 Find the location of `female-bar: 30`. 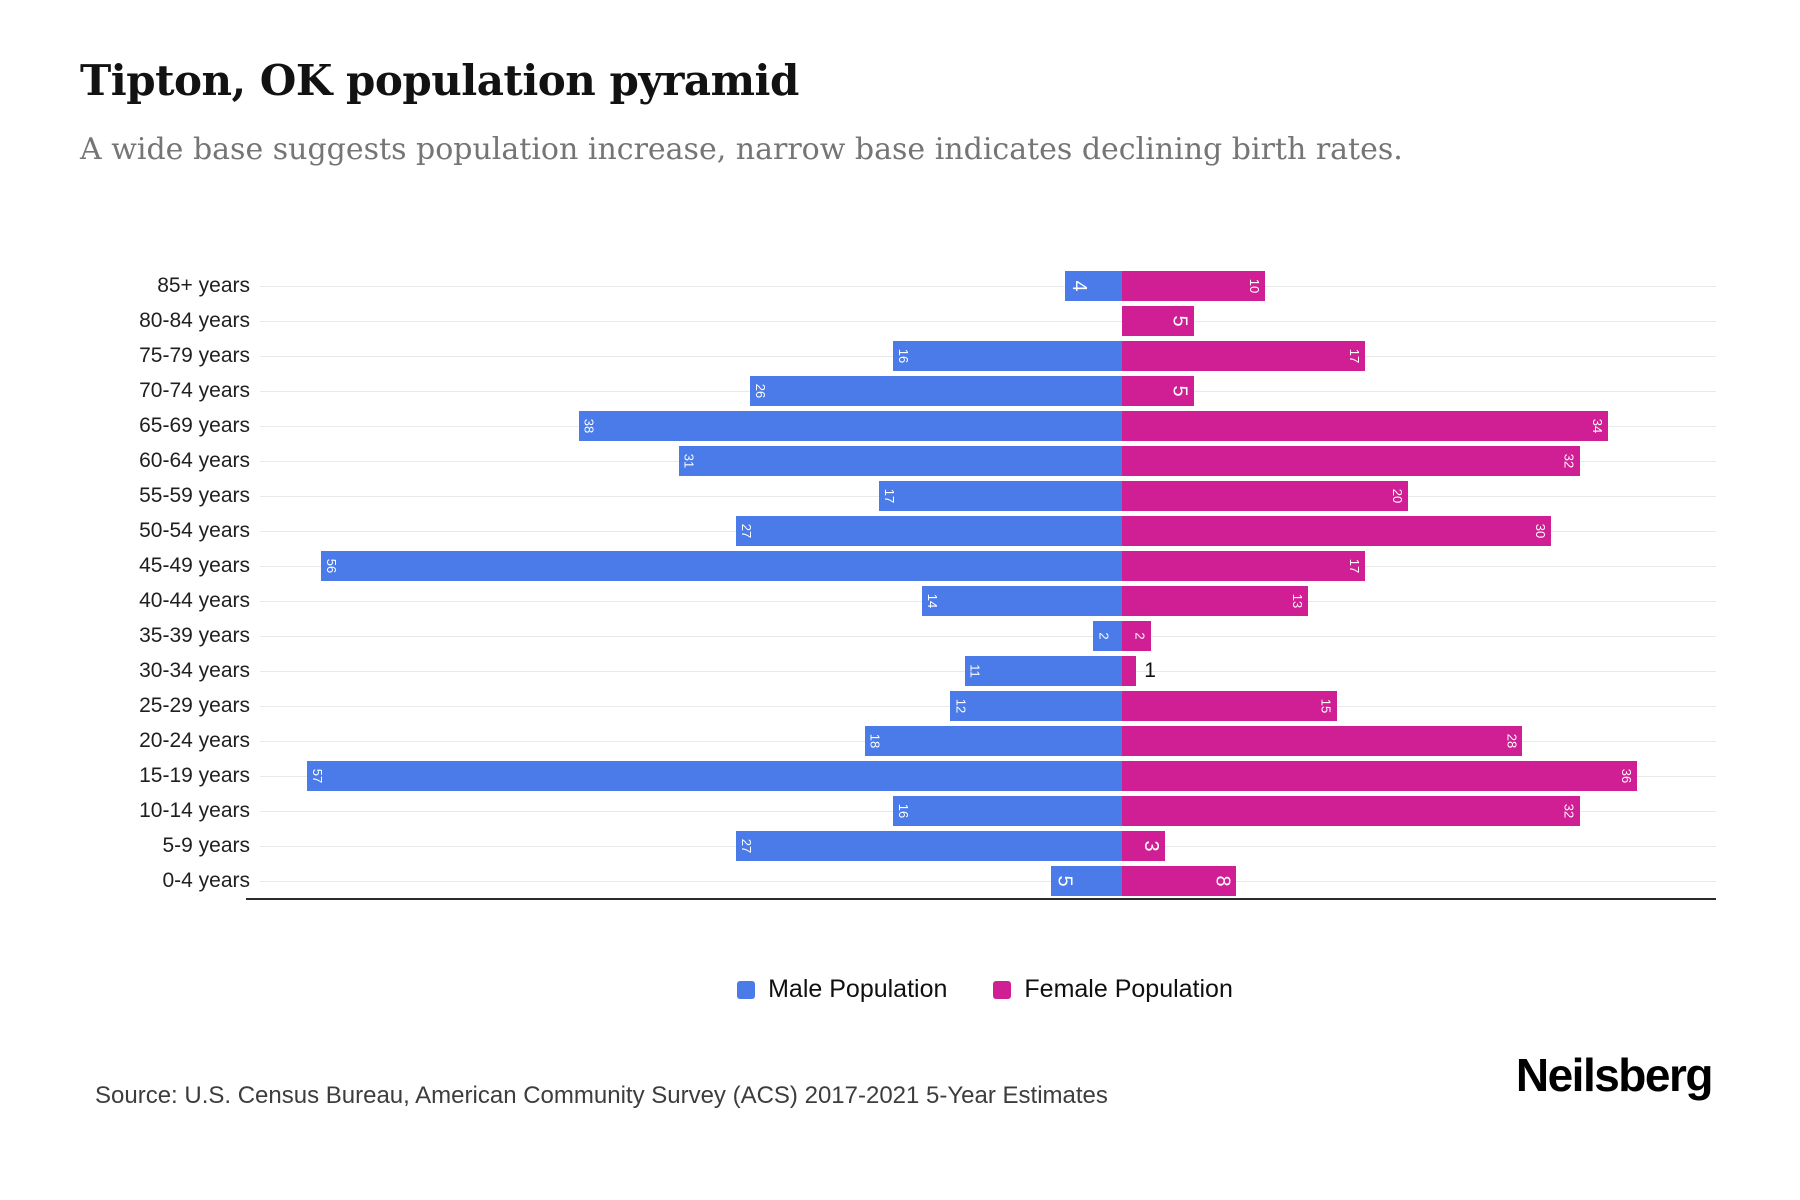

female-bar: 30 is located at coordinates (1336, 530).